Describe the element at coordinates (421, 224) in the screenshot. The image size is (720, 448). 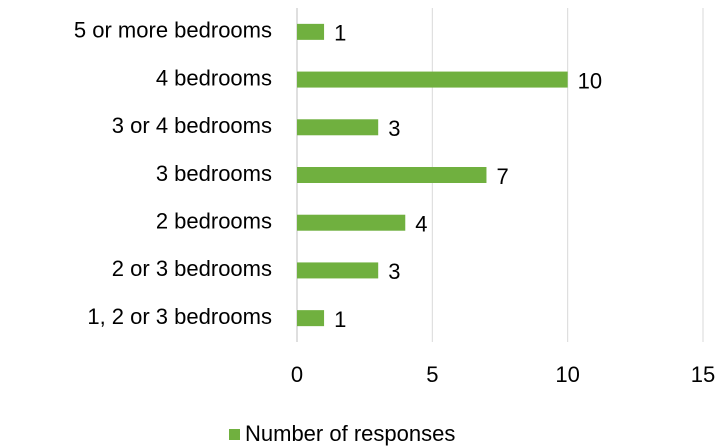
I see `data-label: 4` at that location.